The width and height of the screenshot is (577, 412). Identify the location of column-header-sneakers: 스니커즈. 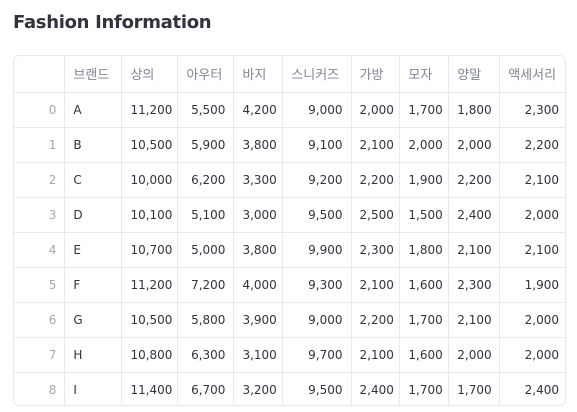
(317, 74).